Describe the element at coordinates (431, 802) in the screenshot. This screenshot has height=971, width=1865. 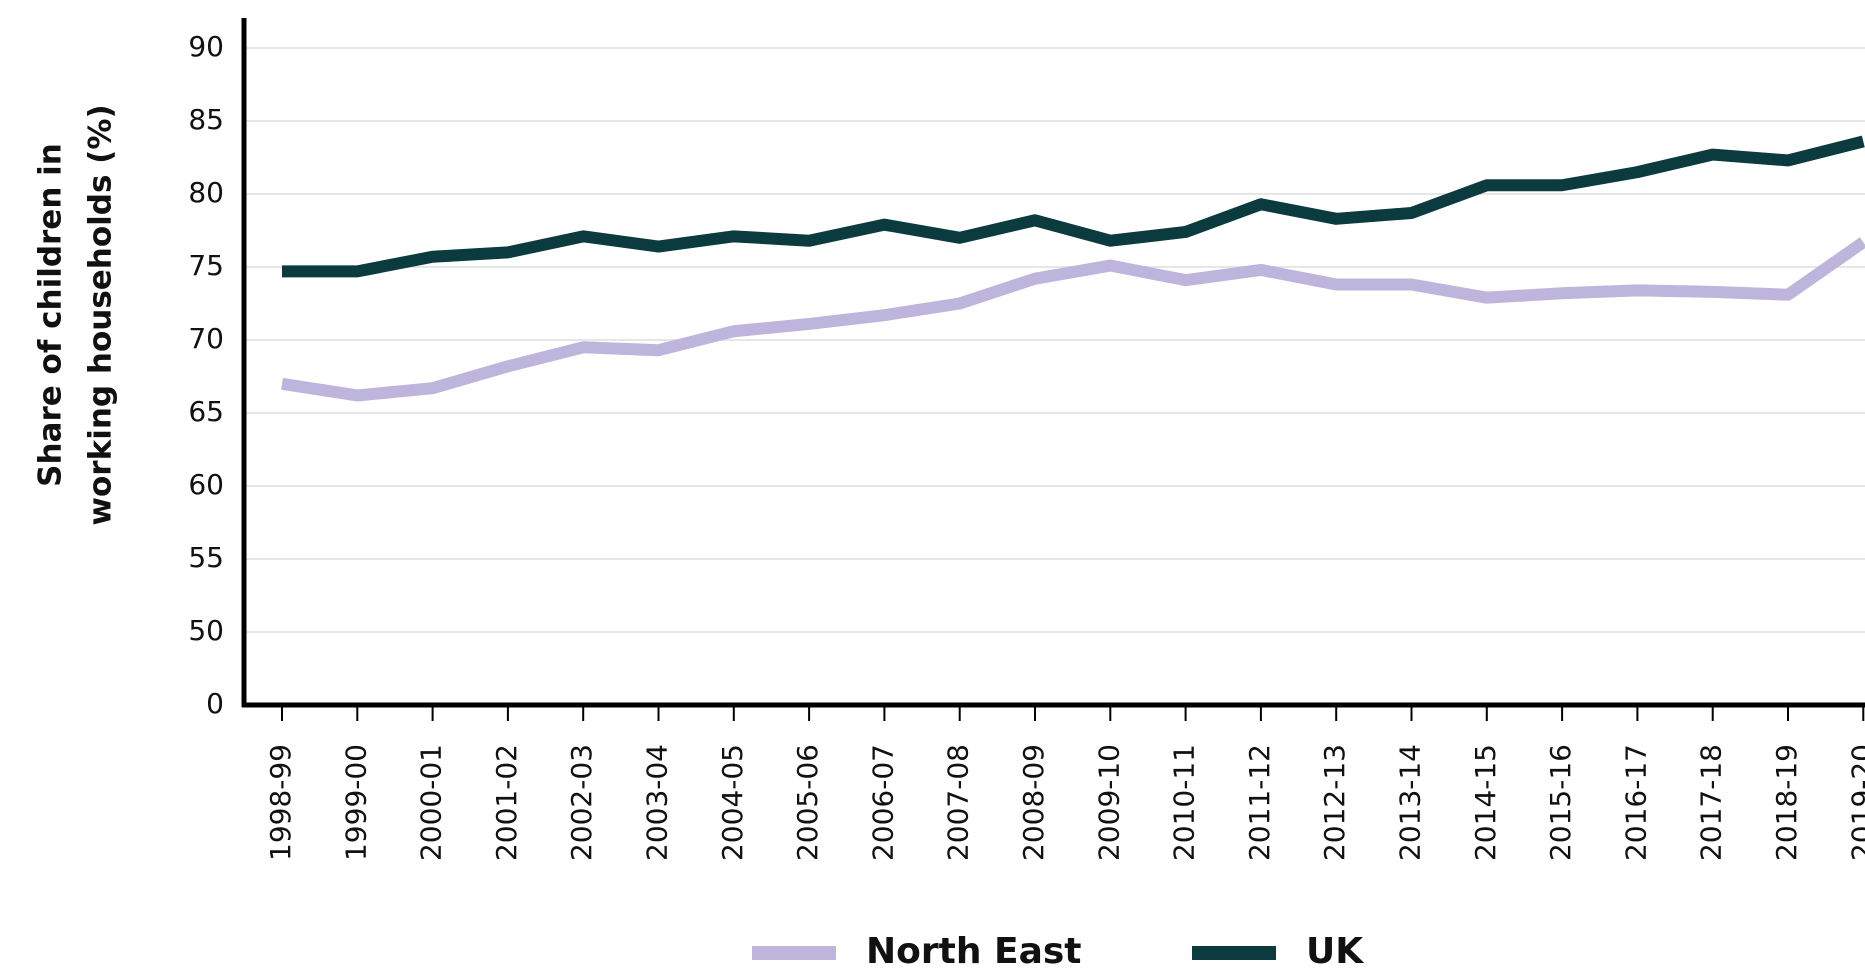
I see `x-tick-label: 2000-01` at that location.